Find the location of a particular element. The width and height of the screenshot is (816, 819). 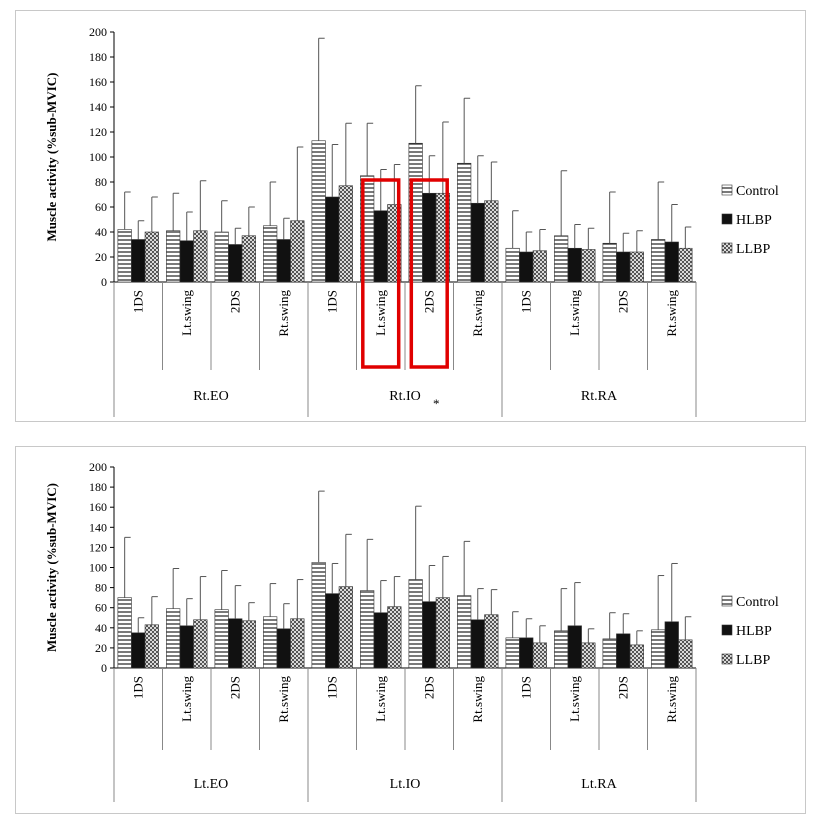

bar-llbp-lt-io-lt-swing is located at coordinates (394, 637).